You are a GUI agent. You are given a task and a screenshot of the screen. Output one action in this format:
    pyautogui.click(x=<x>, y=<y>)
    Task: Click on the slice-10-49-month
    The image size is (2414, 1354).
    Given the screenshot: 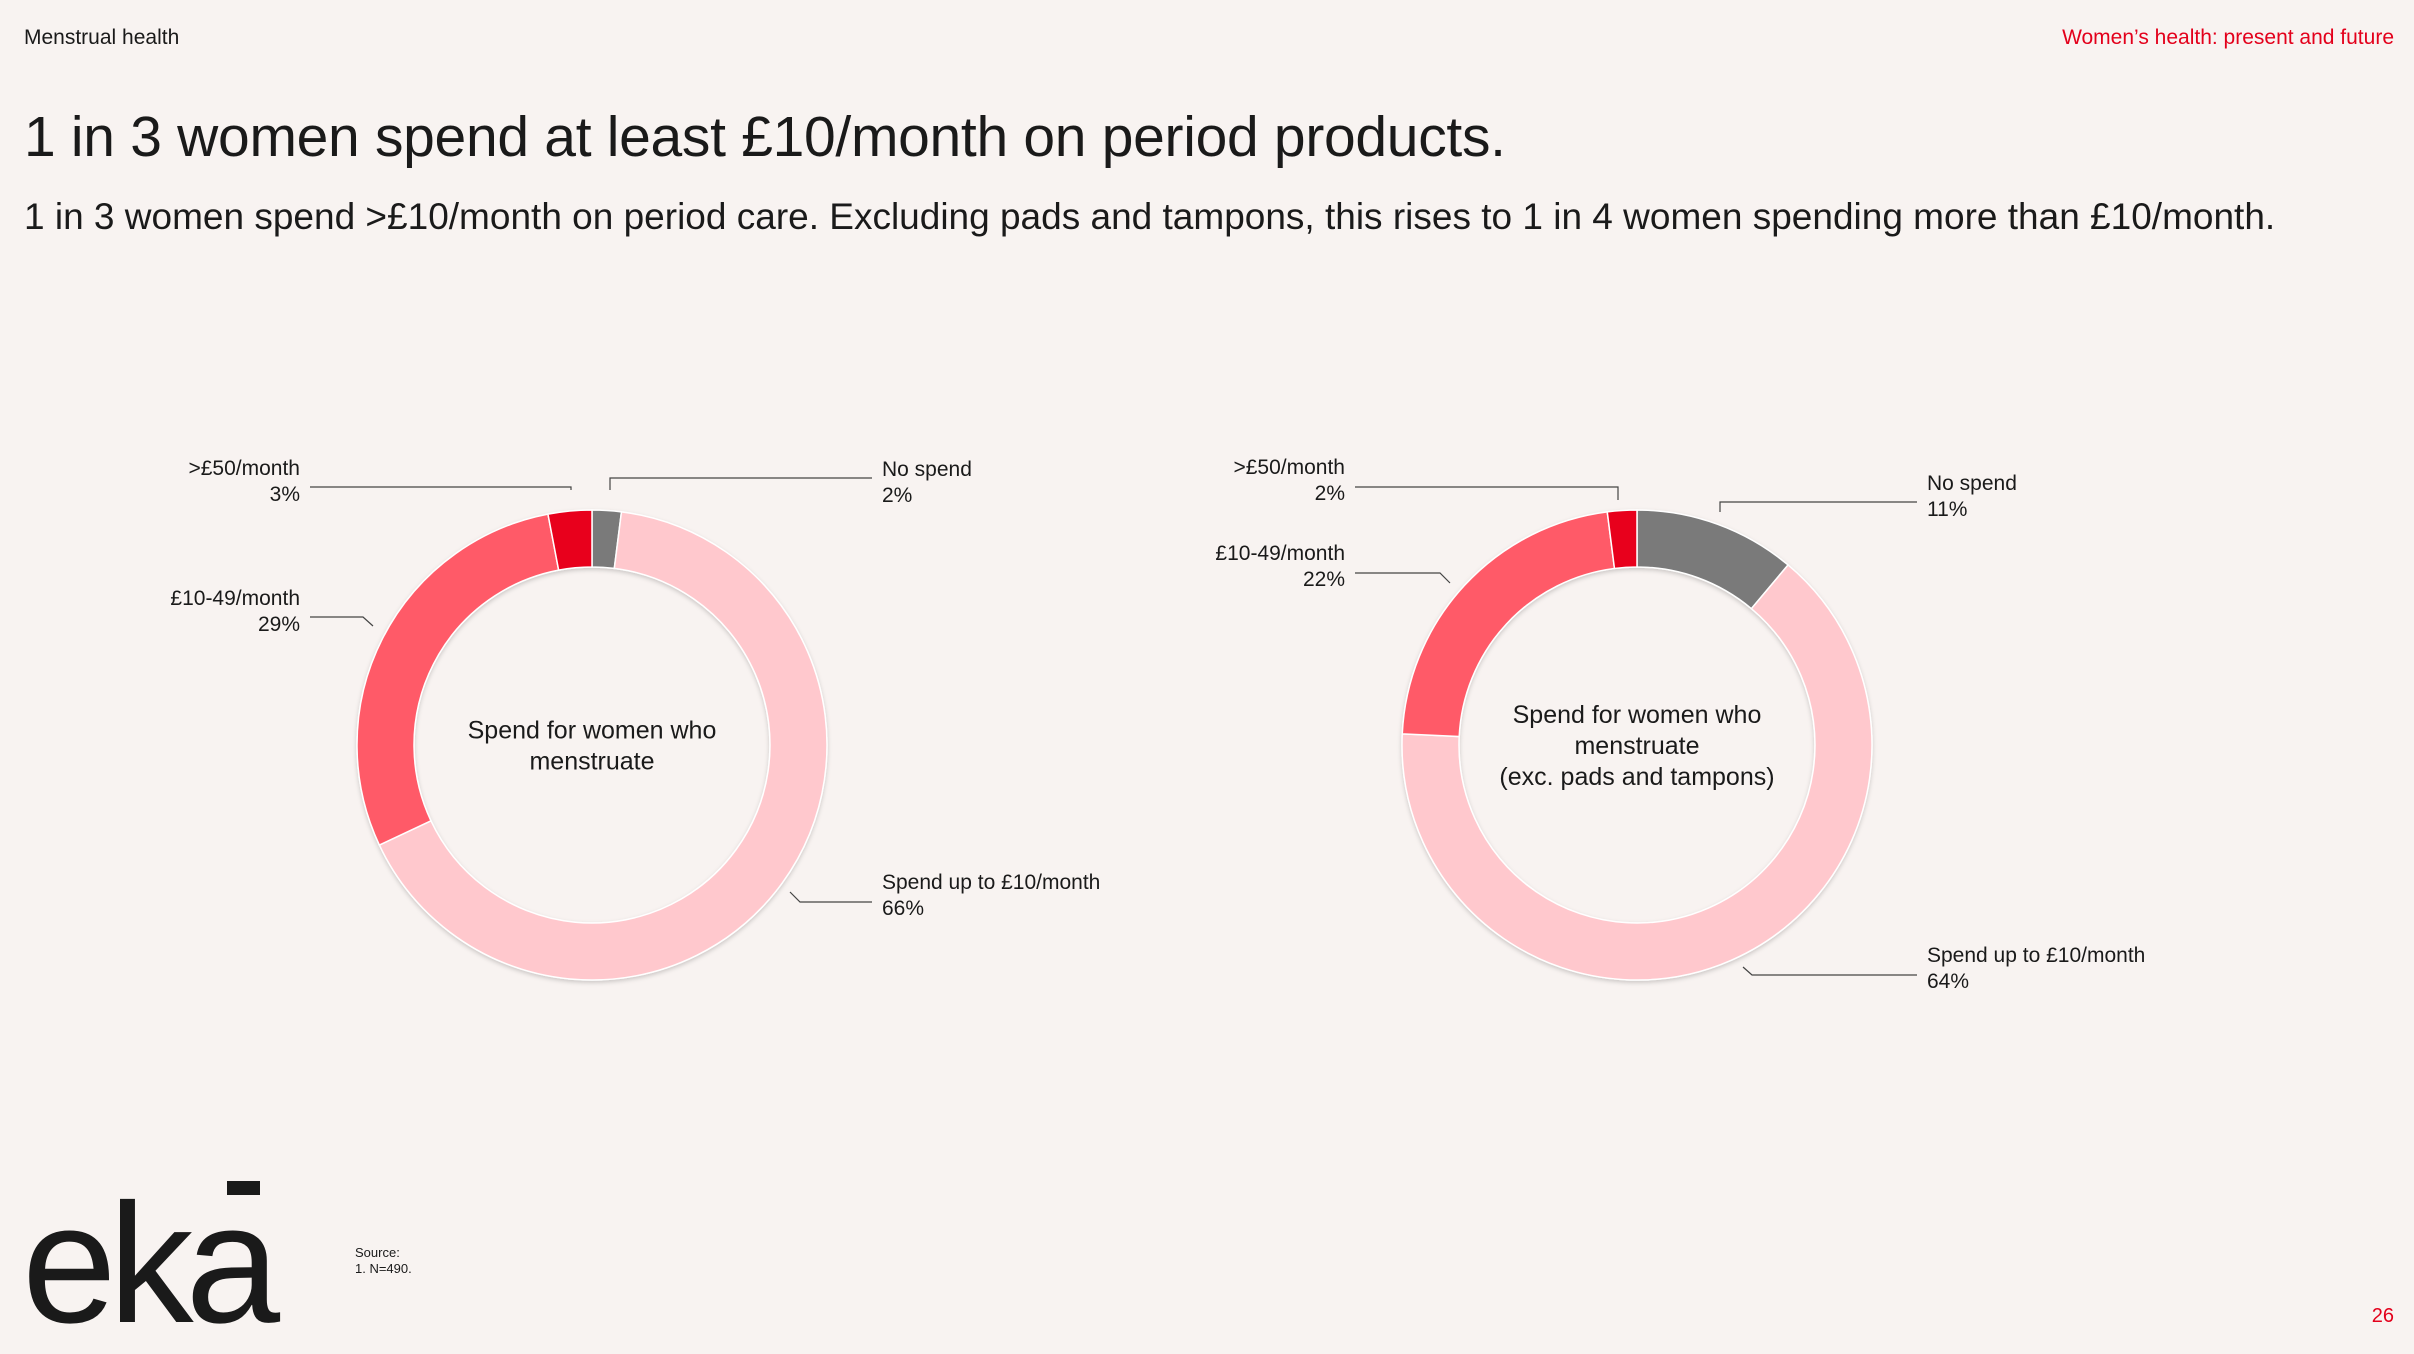 What is the action you would take?
    pyautogui.click(x=458, y=680)
    